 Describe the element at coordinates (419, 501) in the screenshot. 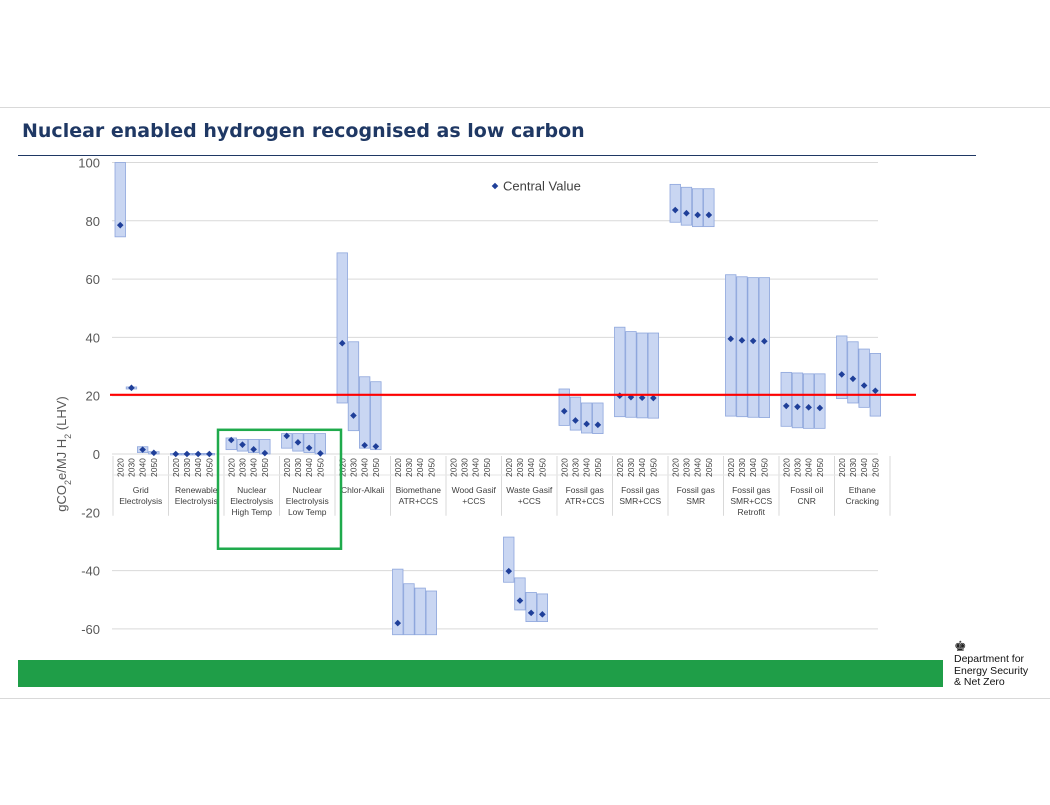

I see `category-label: ATR+CCS` at that location.